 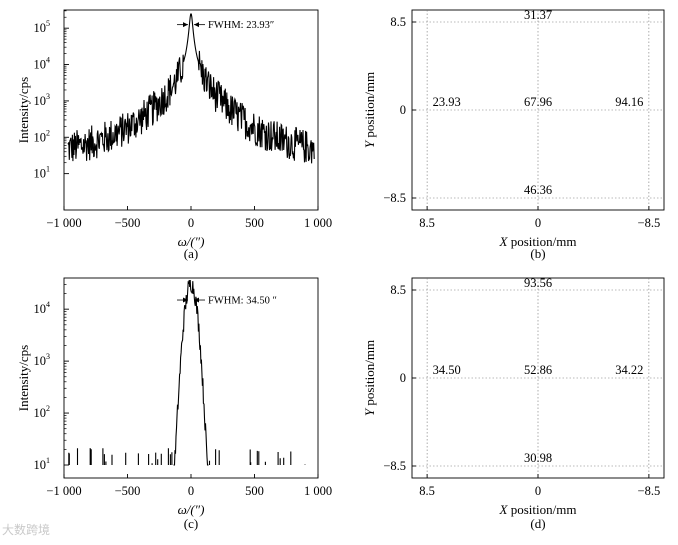 What do you see at coordinates (242, 301) in the screenshot?
I see `fwhm-annotation: FWHM: 34.50 ″` at bounding box center [242, 301].